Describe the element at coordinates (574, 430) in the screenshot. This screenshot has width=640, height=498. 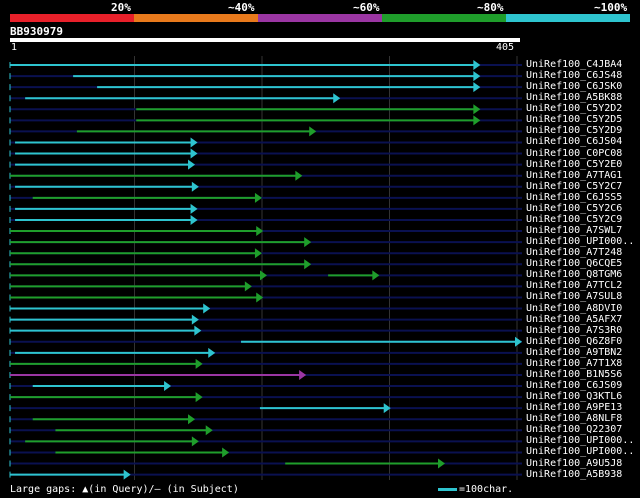
I see `hit-label: UniRef100_Q22307` at that location.